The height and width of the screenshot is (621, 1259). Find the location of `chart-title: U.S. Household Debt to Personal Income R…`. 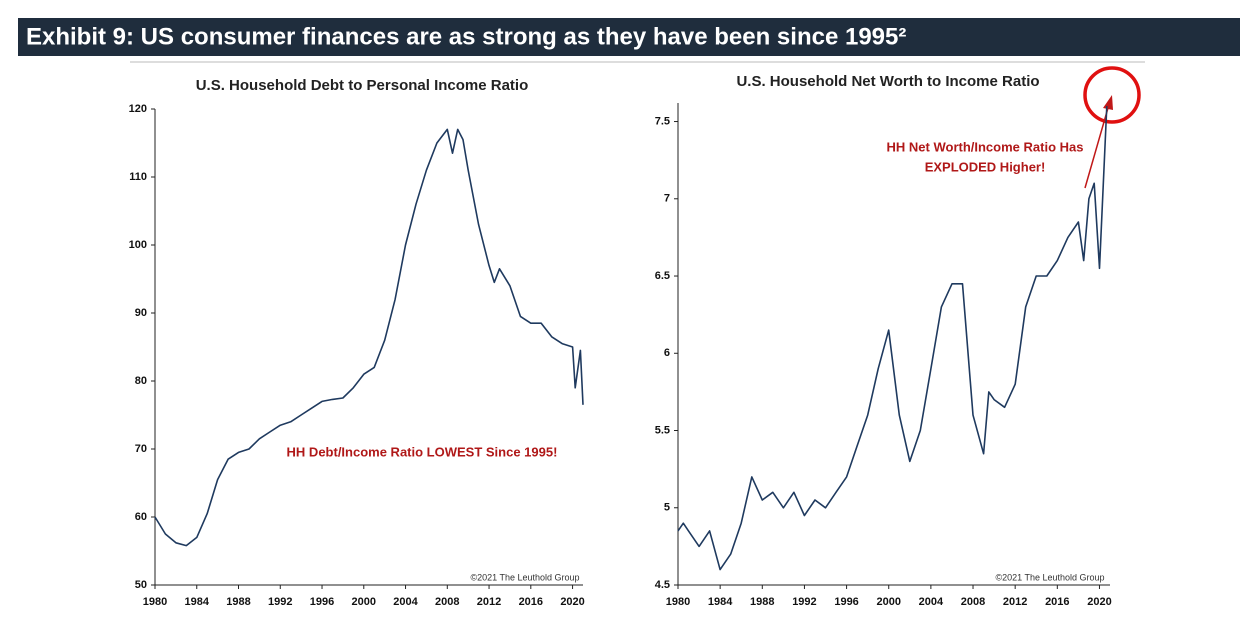

chart-title: U.S. Household Debt to Personal Income R… is located at coordinates (362, 85).